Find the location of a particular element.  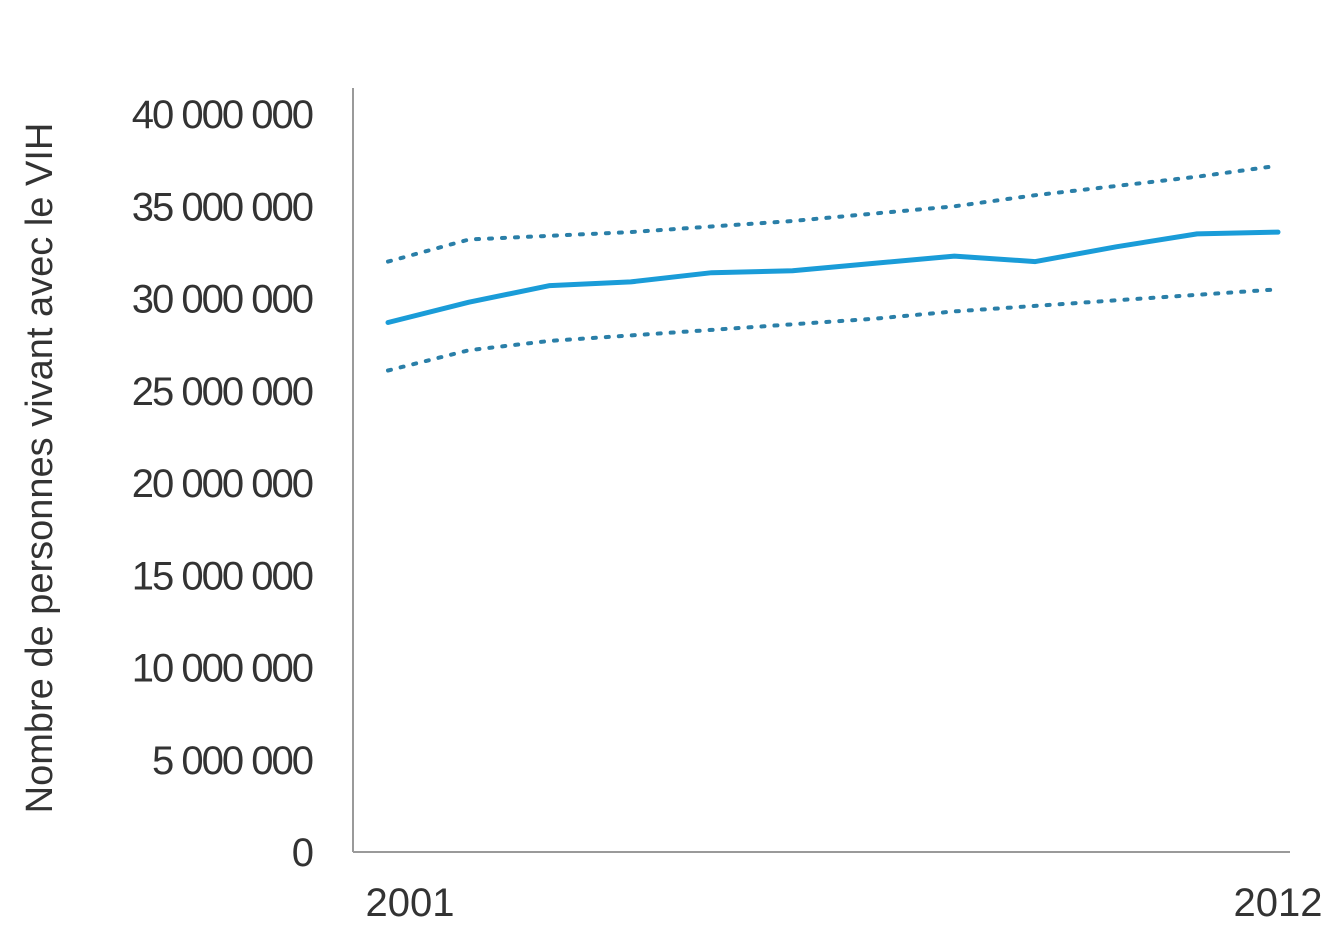

y-tick-label: 5 000 000 is located at coordinates (232, 761).